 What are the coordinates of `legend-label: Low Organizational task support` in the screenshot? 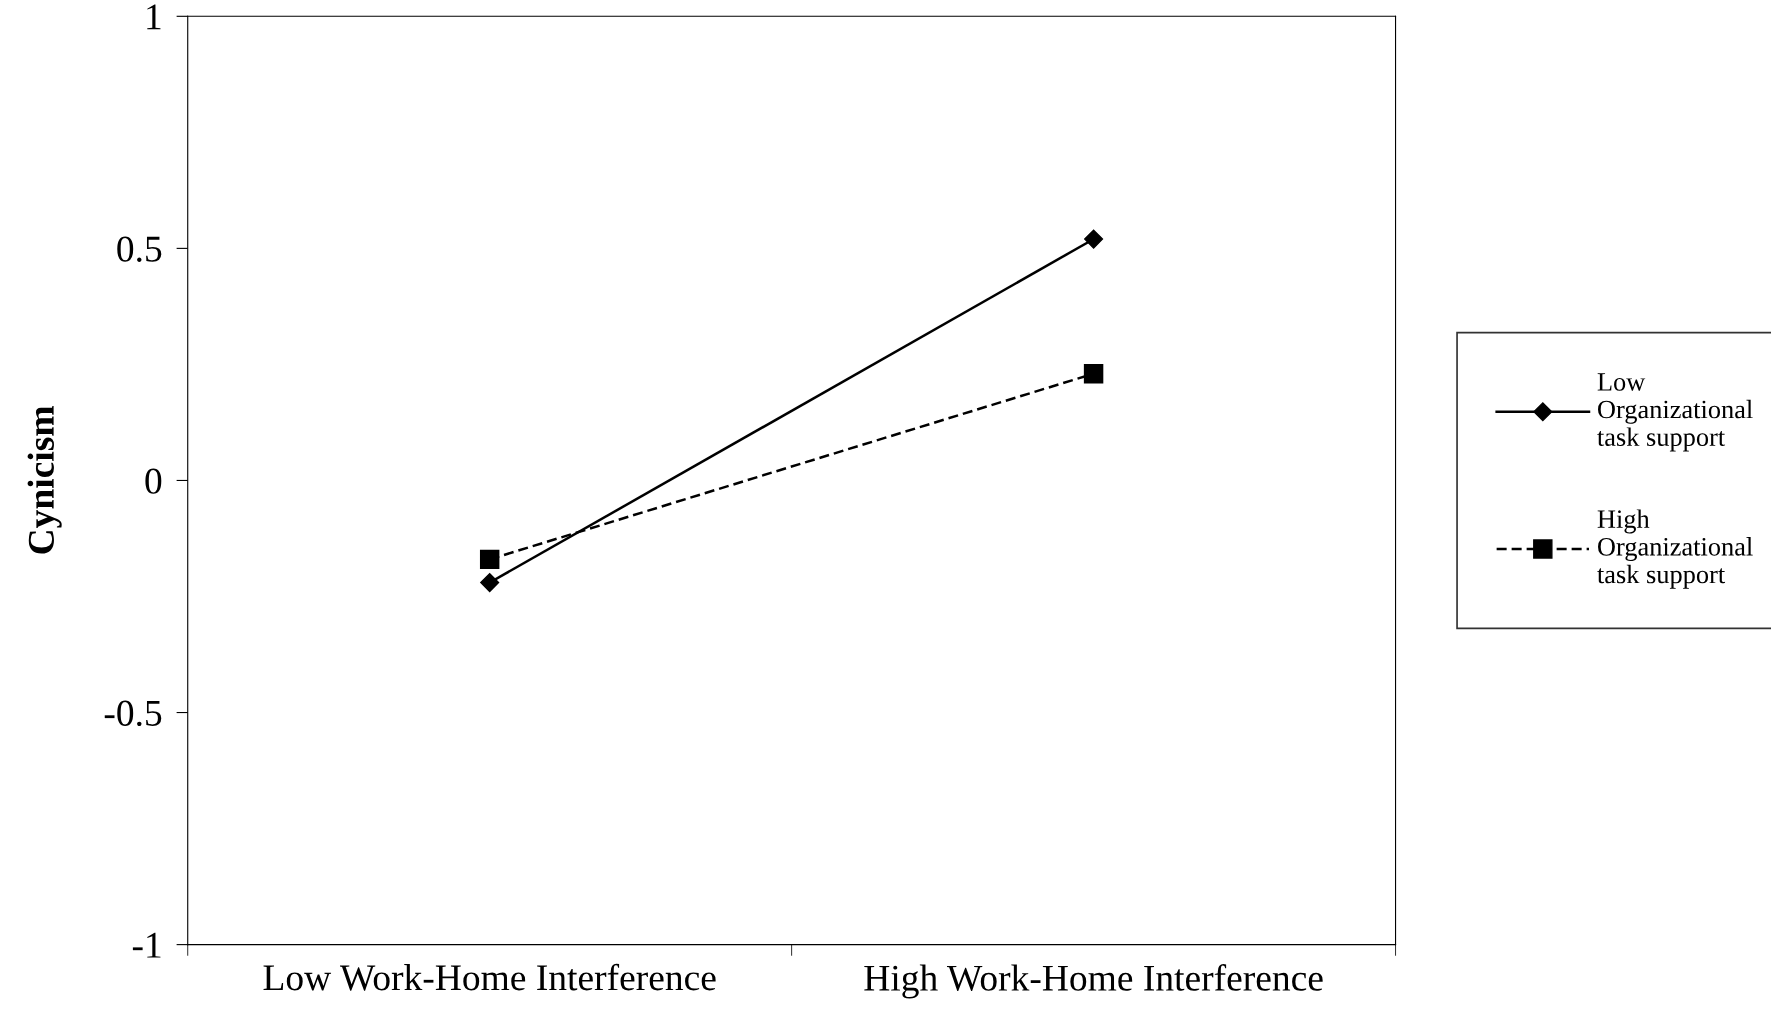 It's located at (1675, 412).